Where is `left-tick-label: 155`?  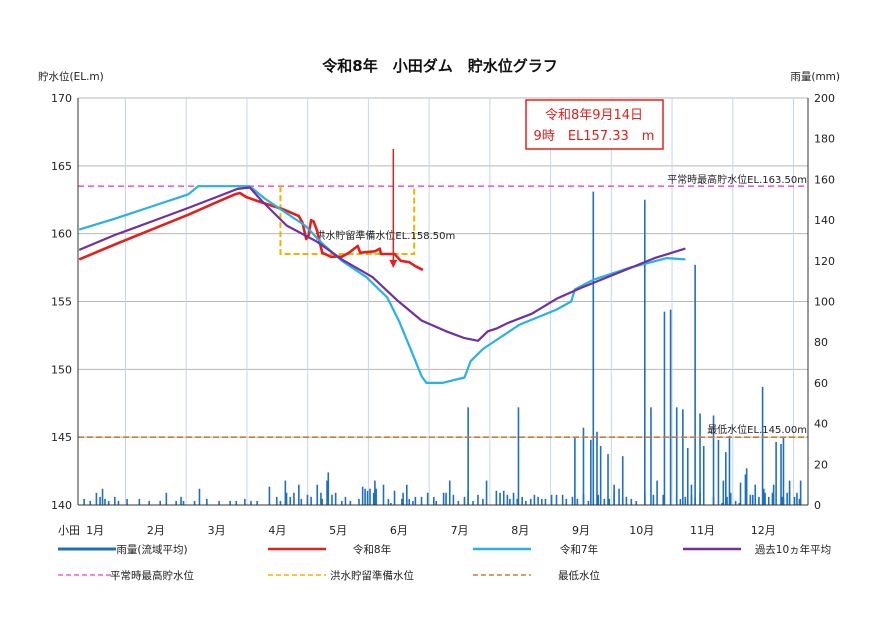 left-tick-label: 155 is located at coordinates (61, 302).